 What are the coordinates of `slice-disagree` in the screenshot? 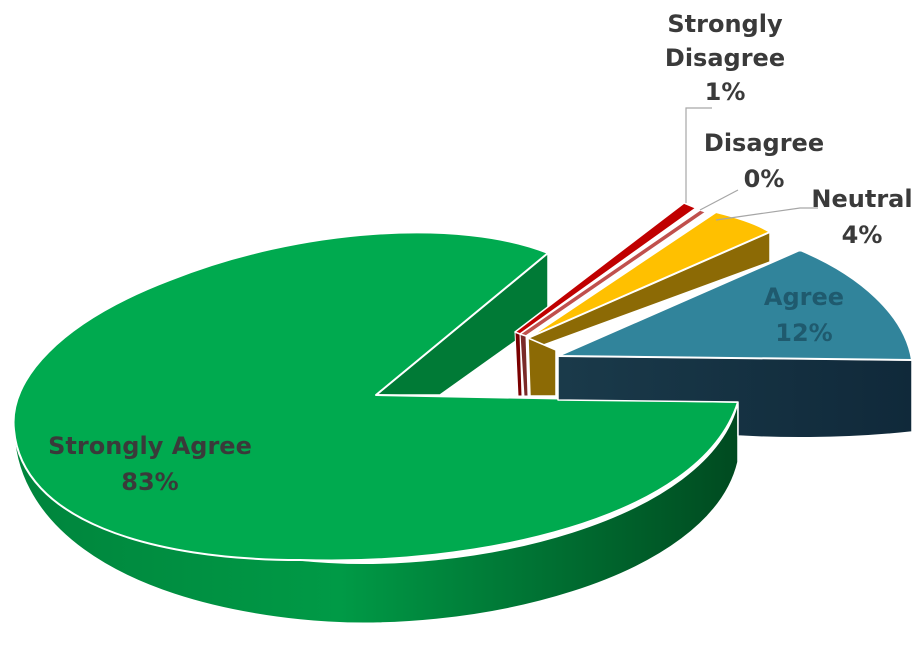 It's located at (613, 303).